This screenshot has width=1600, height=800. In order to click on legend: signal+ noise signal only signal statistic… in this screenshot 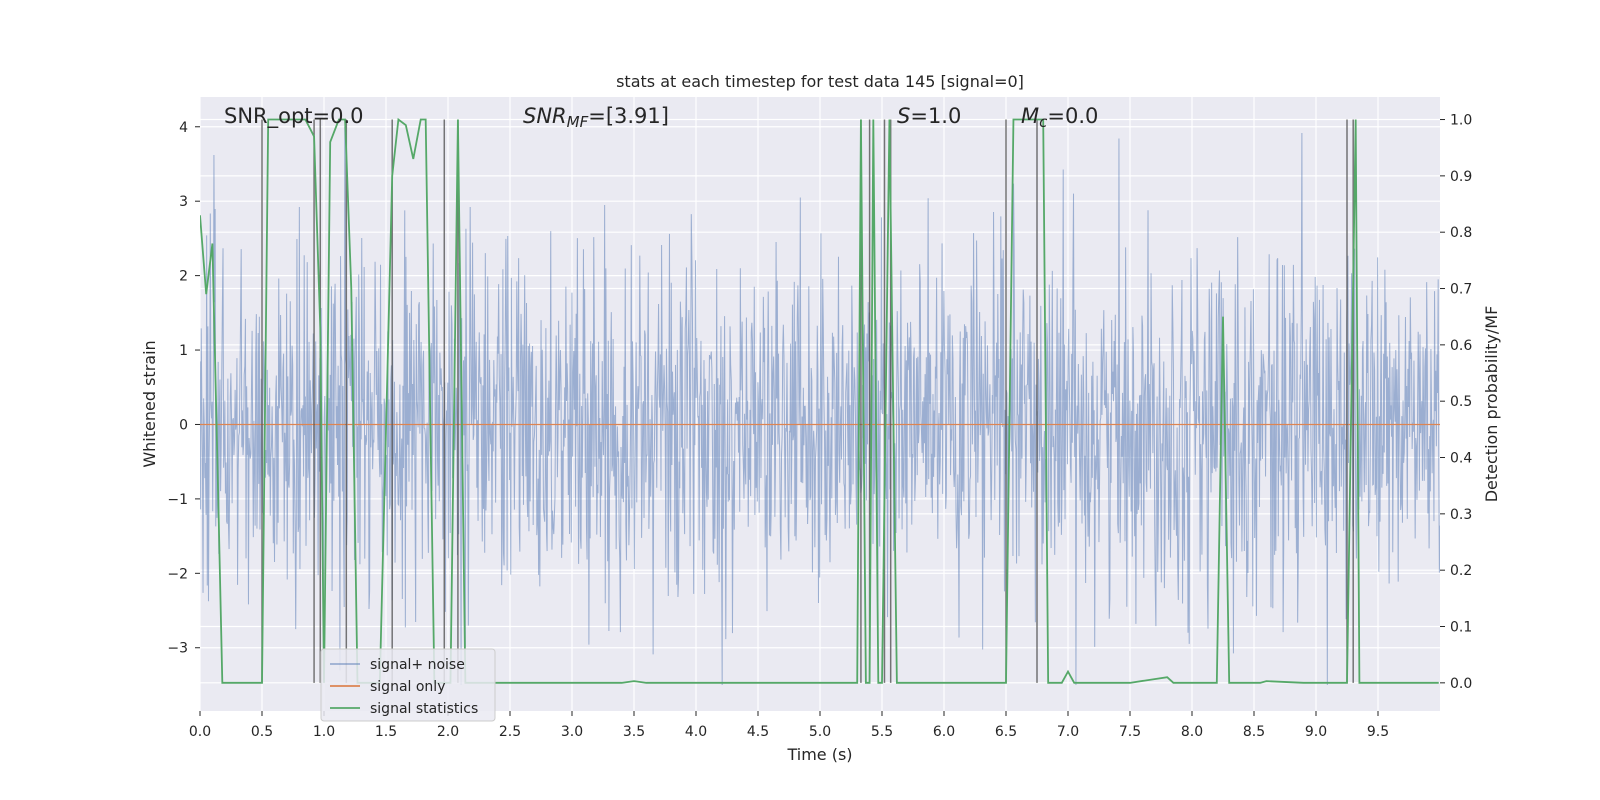, I will do `click(408, 685)`.